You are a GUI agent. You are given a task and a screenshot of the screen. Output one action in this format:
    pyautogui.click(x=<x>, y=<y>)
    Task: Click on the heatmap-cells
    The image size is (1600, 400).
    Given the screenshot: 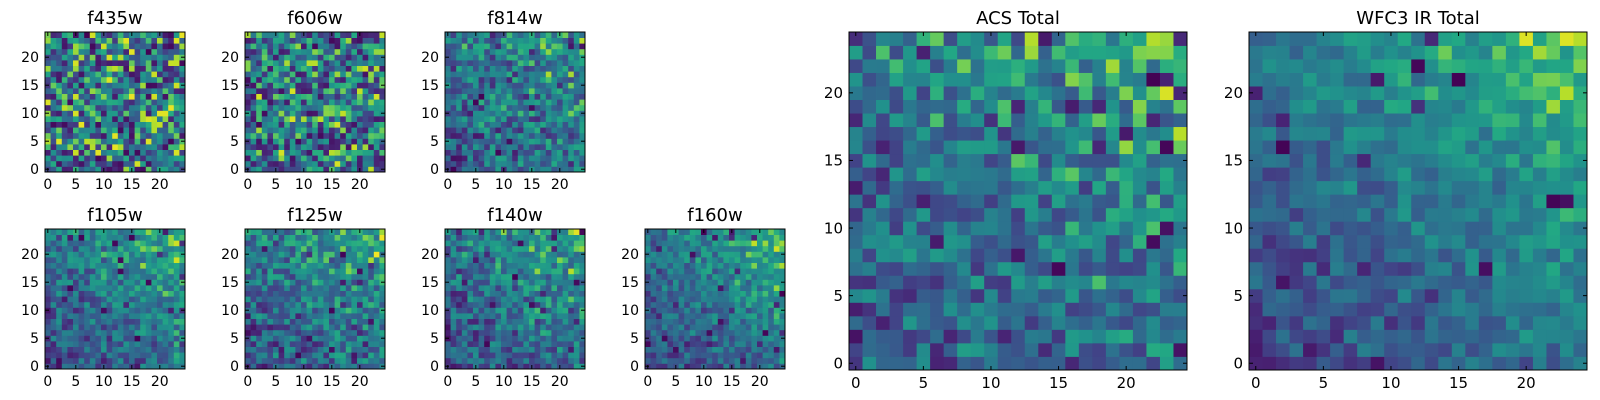 What is the action you would take?
    pyautogui.click(x=515, y=102)
    